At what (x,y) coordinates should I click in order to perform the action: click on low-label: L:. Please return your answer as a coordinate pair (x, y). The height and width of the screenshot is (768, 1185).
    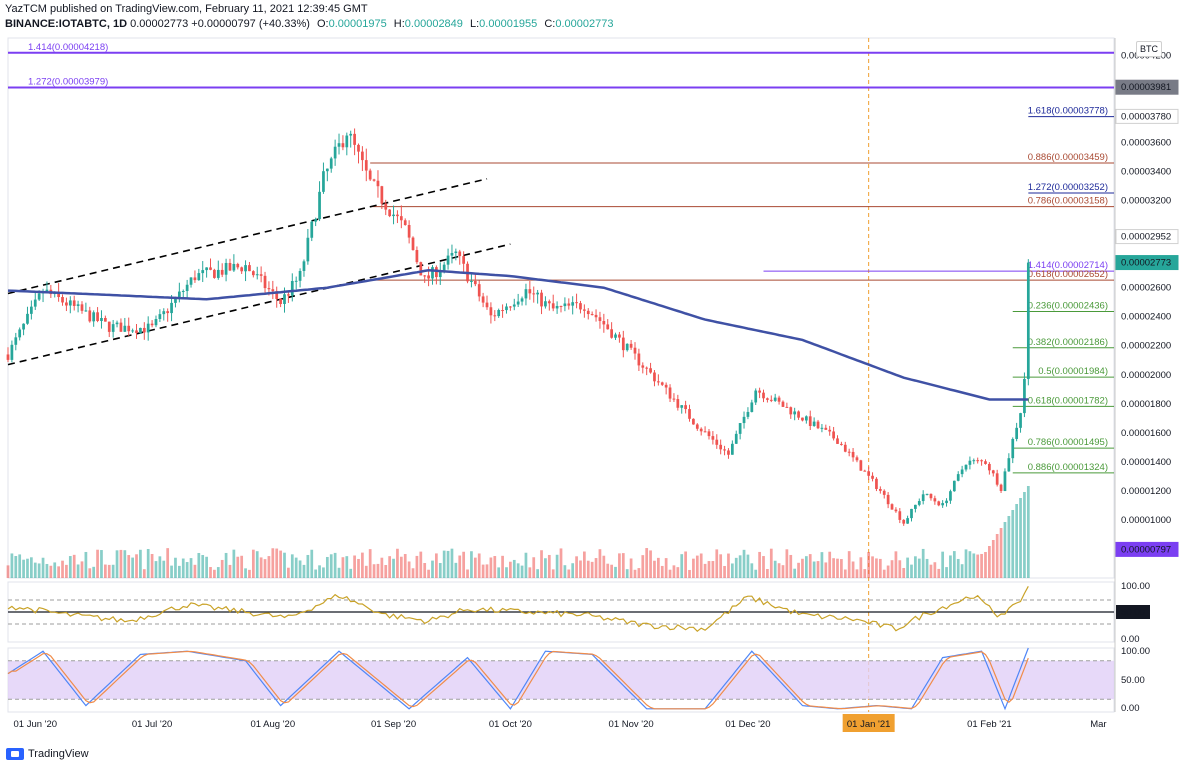
    Looking at the image, I should click on (474, 24).